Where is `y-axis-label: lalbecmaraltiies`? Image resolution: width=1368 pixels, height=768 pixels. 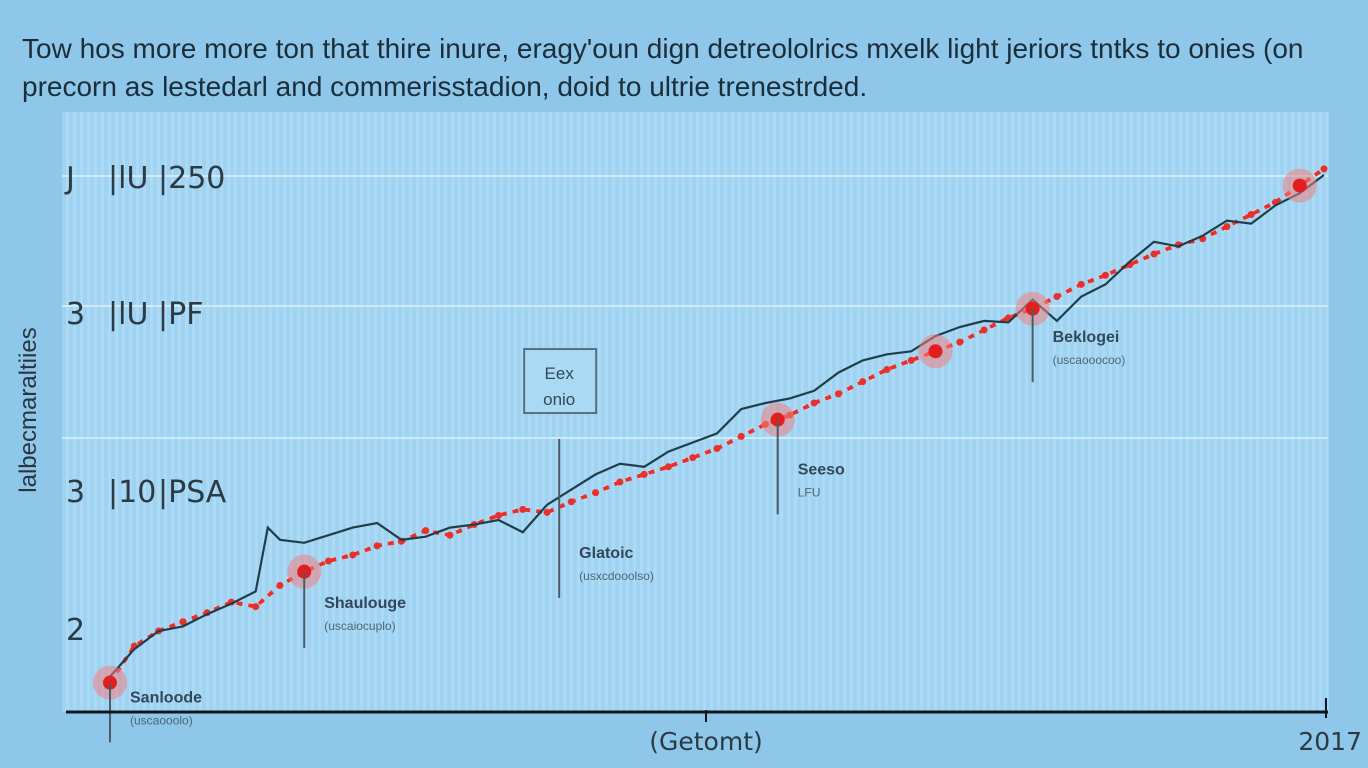
y-axis-label: lalbecmaraltiies is located at coordinates (28, 409).